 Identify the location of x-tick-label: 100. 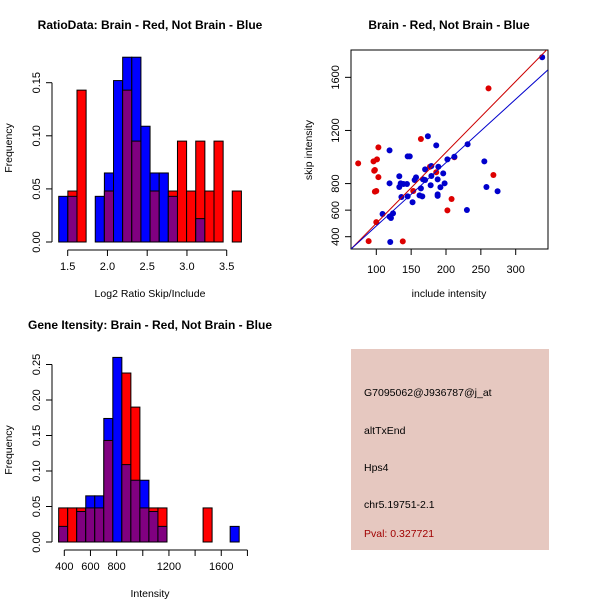
(376, 270).